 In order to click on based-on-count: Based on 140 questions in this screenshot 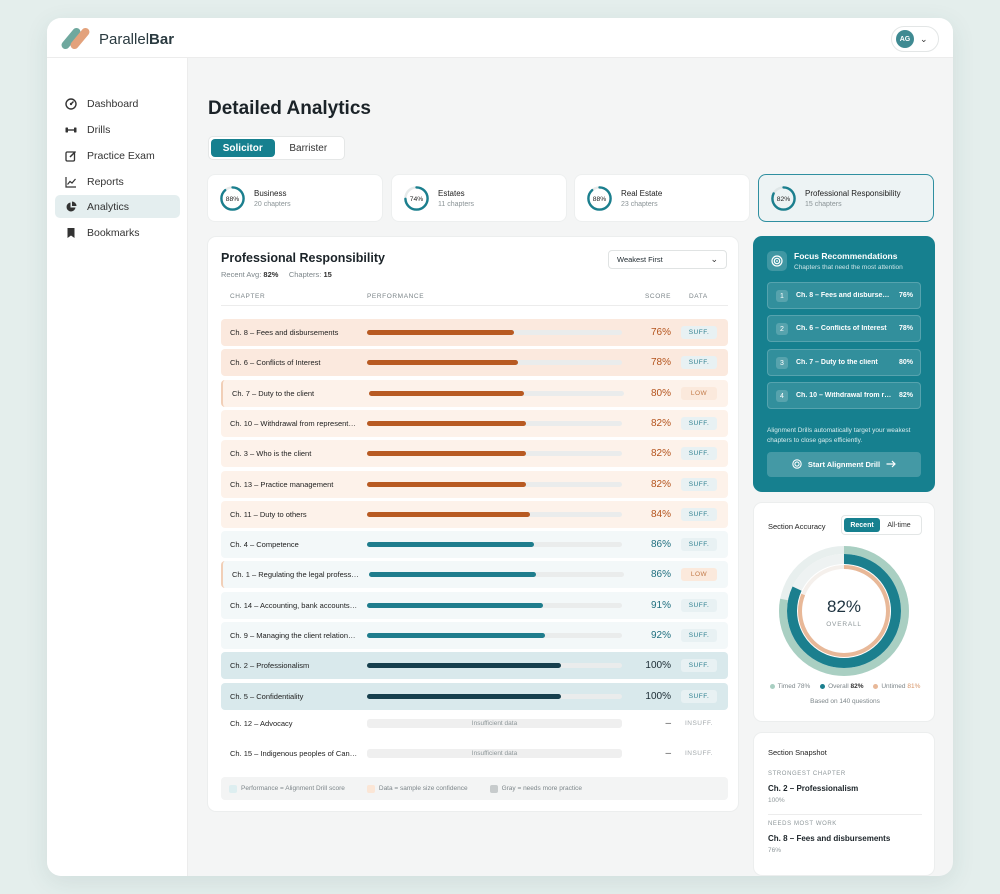, I will do `click(845, 701)`.